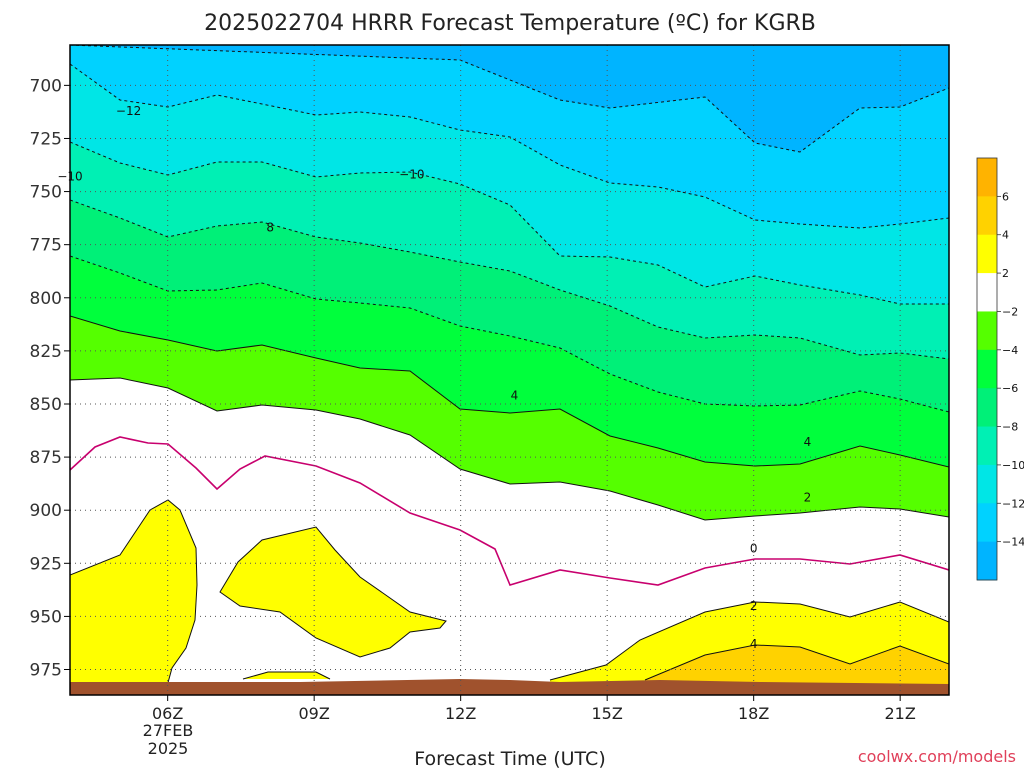 Image resolution: width=1024 pixels, height=768 pixels. I want to click on pressure-axis: 700 725 750 775 800 825 850 875 900 925 950 975, so click(50, 378).